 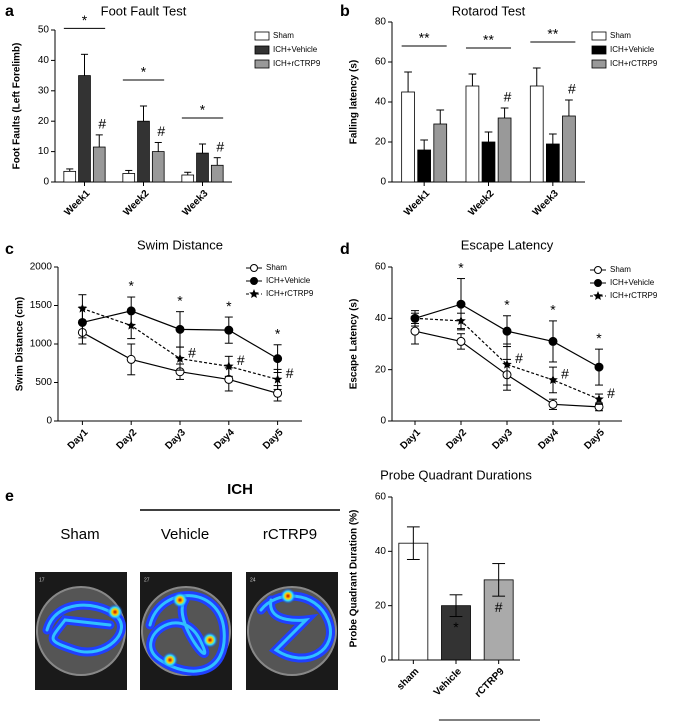 What do you see at coordinates (507, 358) in the screenshot?
I see `series-line` at bounding box center [507, 358].